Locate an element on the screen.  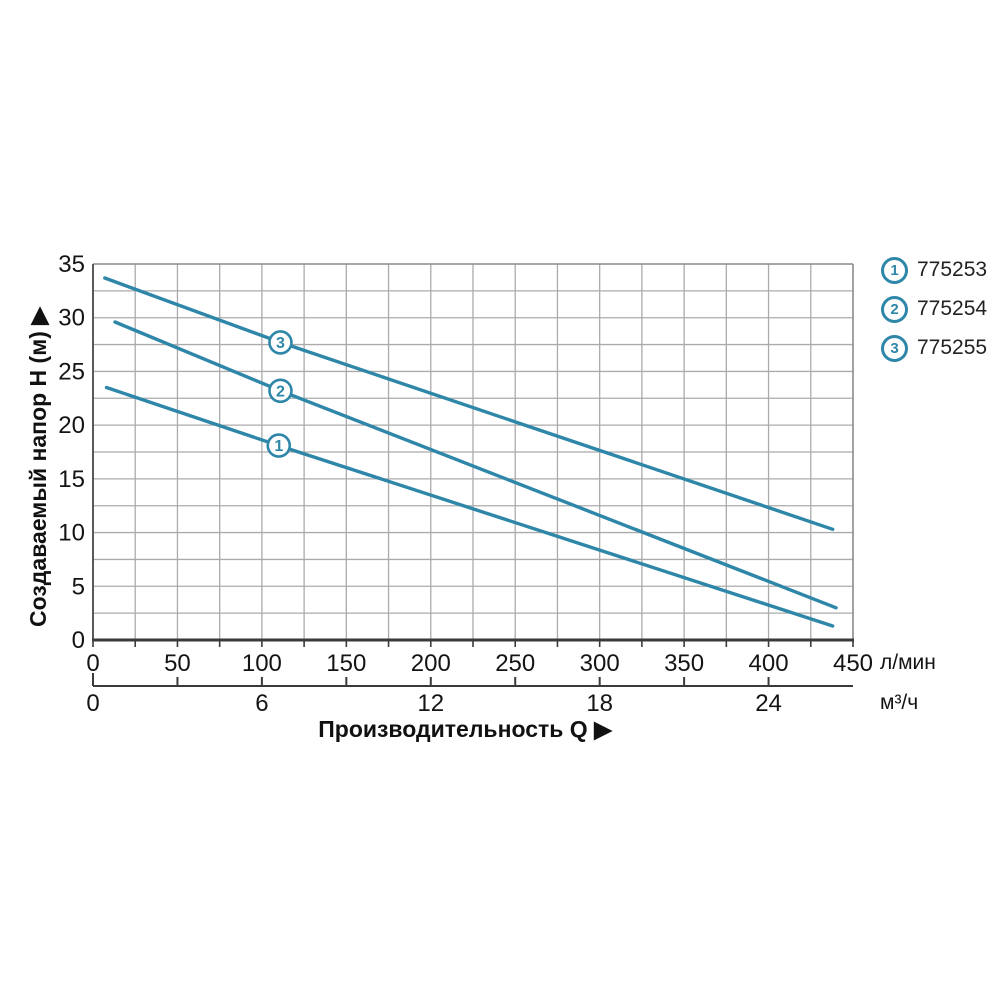
legend: 1 775253 2 775254 3 775255 is located at coordinates (934, 309).